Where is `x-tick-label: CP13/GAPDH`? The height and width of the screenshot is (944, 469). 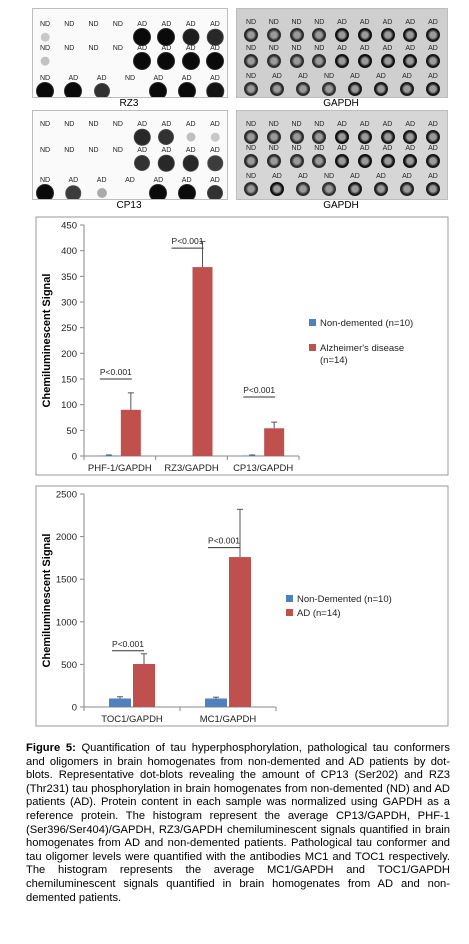 x-tick-label: CP13/GAPDH is located at coordinates (263, 468).